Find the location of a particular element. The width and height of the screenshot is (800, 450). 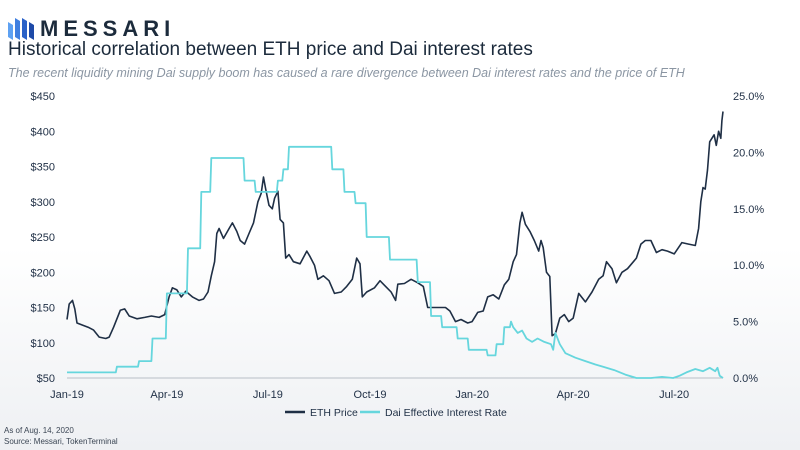

y-left-tick-label: $50 is located at coordinates (46, 379).